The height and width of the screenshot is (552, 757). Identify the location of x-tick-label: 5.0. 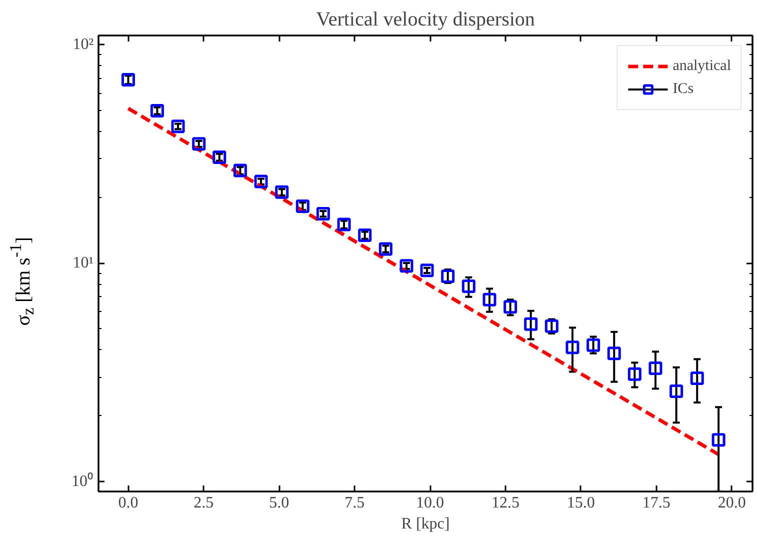
(279, 503).